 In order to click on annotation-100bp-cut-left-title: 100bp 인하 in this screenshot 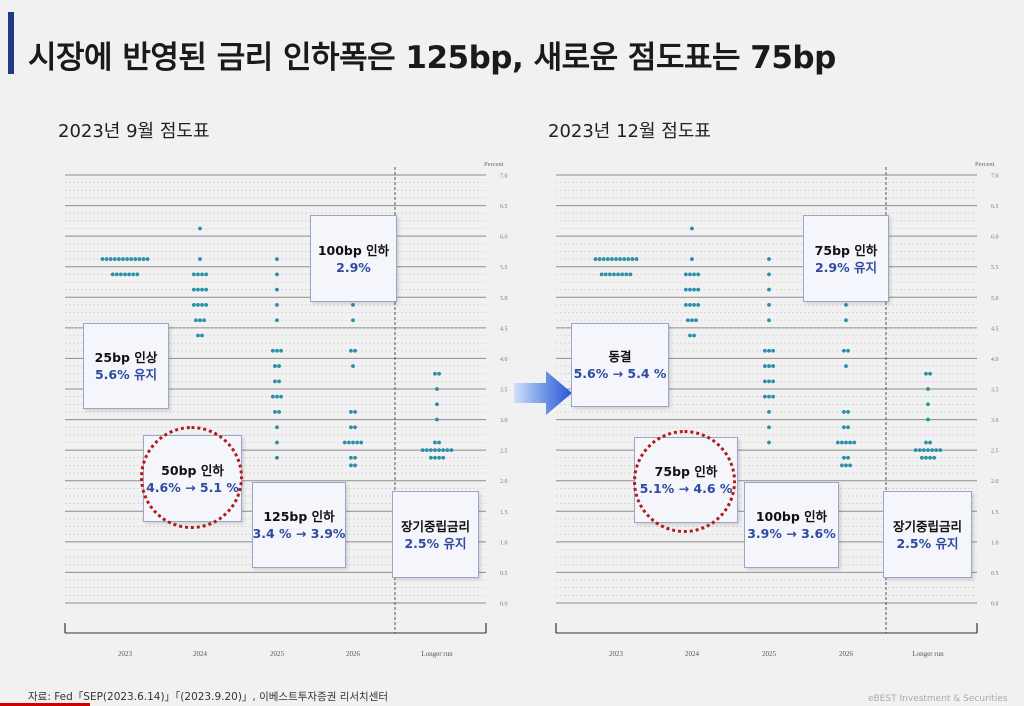, I will do `click(353, 250)`.